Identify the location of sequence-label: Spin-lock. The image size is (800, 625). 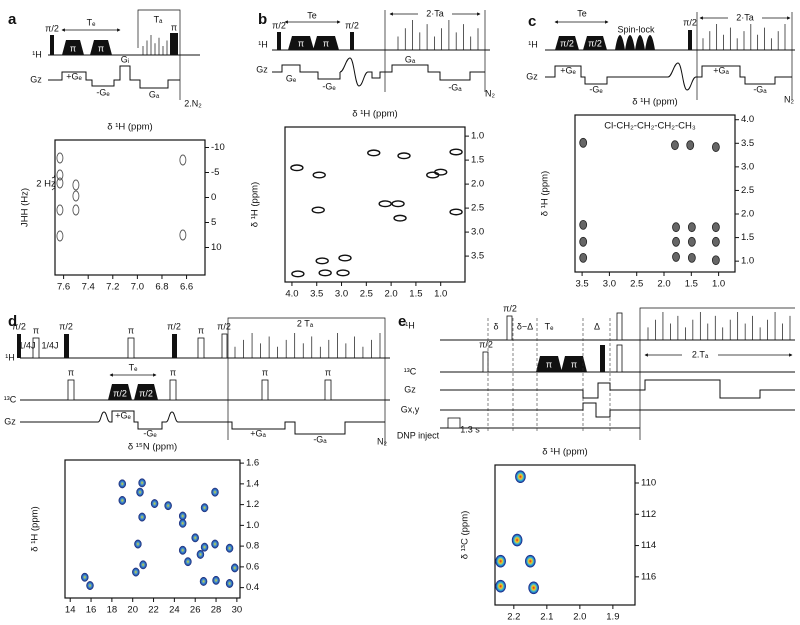
(636, 29).